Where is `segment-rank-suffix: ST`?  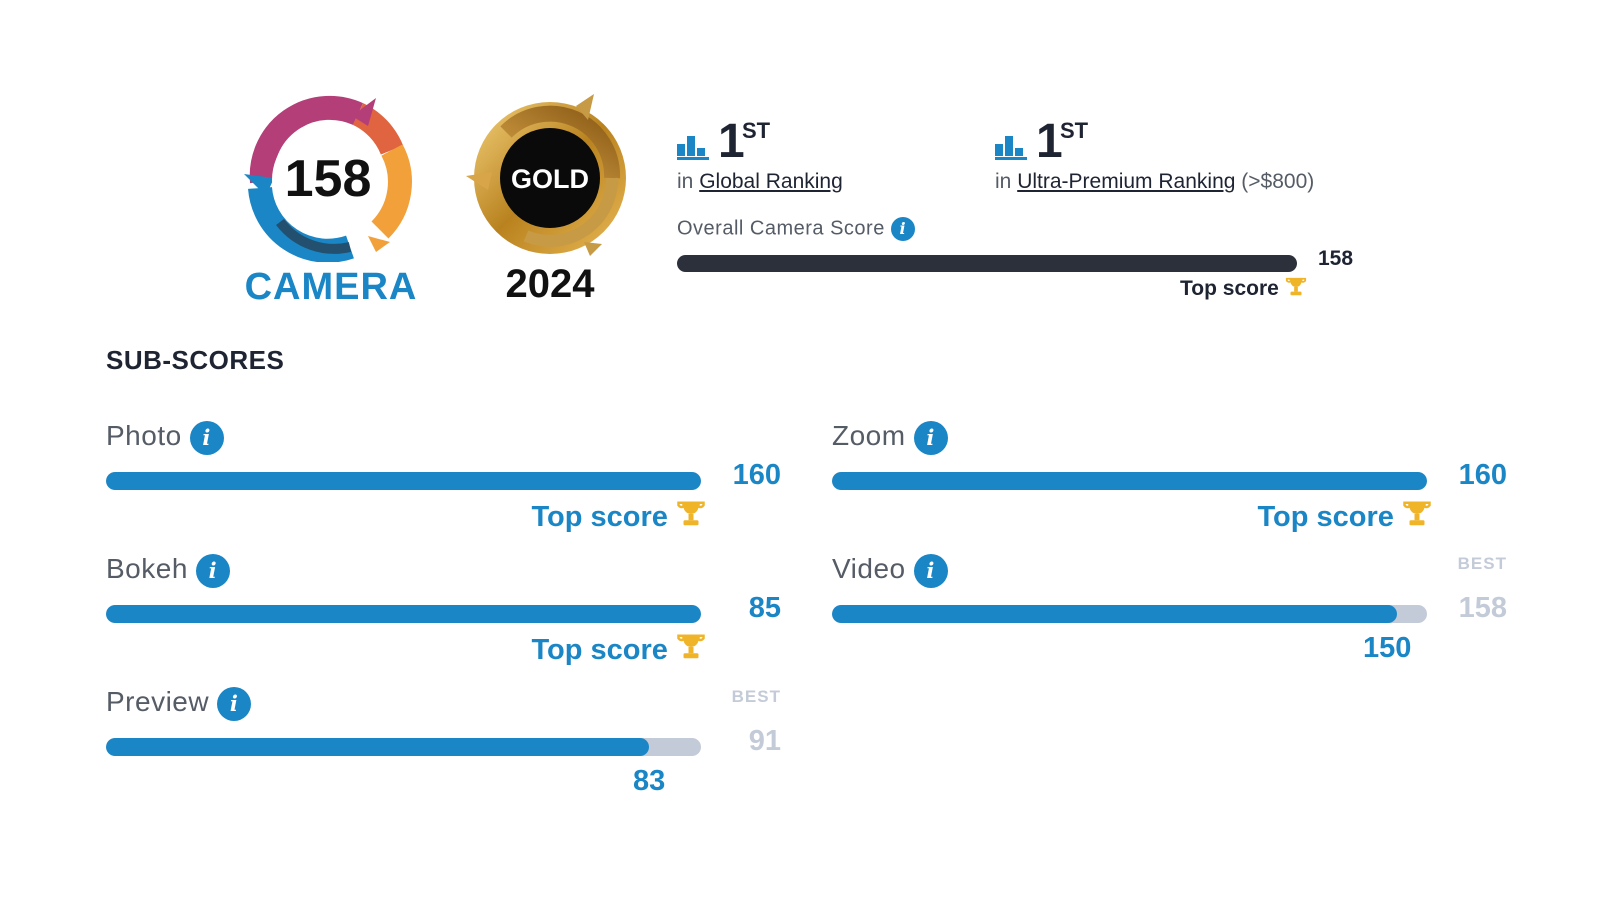 segment-rank-suffix: ST is located at coordinates (1074, 130).